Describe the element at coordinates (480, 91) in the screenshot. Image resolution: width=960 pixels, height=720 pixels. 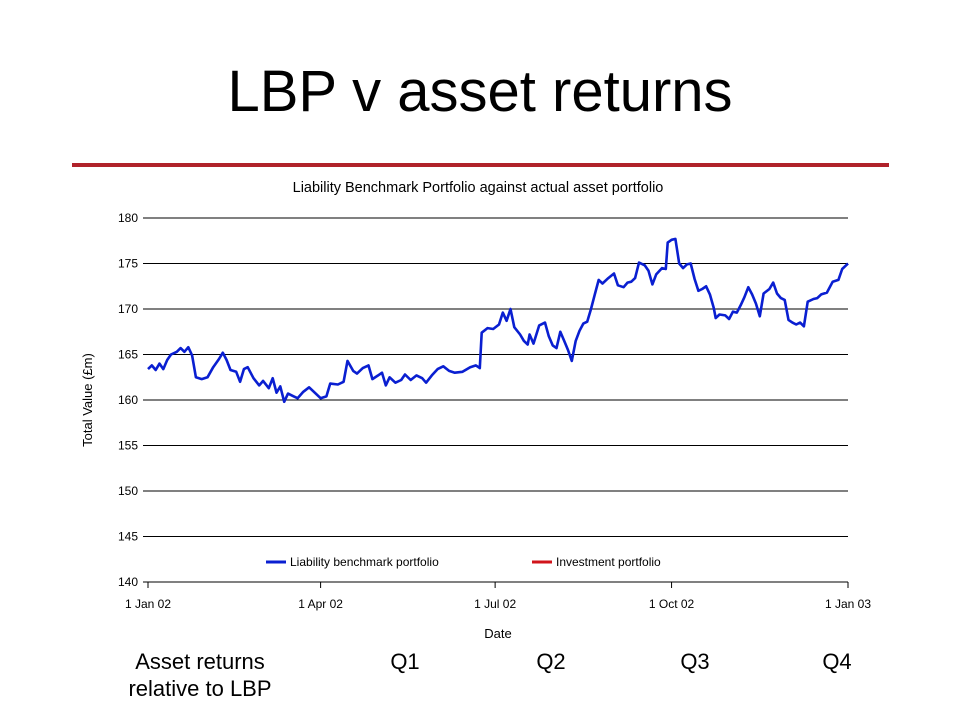
I see `slide-title: LBP v asset returns` at that location.